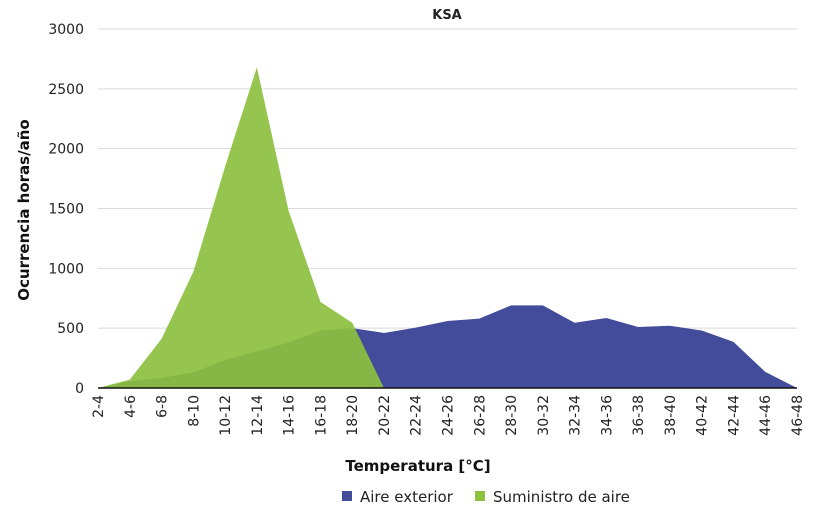 The width and height of the screenshot is (828, 521). What do you see at coordinates (561, 497) in the screenshot?
I see `legend-label-suministro-de-aire: Suministro de aire` at bounding box center [561, 497].